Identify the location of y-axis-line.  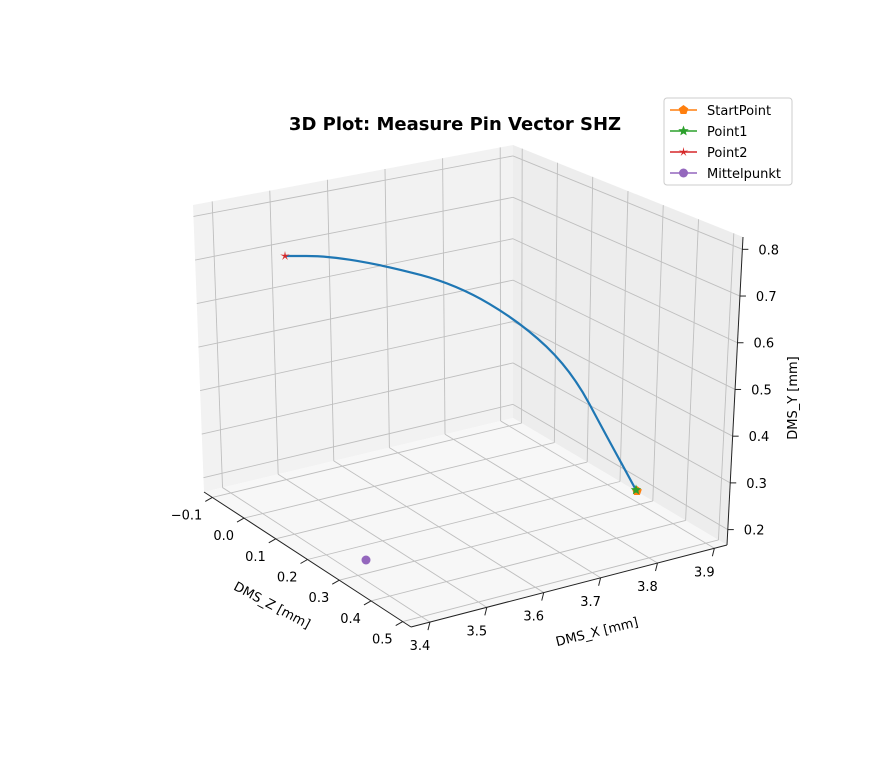
(735, 391).